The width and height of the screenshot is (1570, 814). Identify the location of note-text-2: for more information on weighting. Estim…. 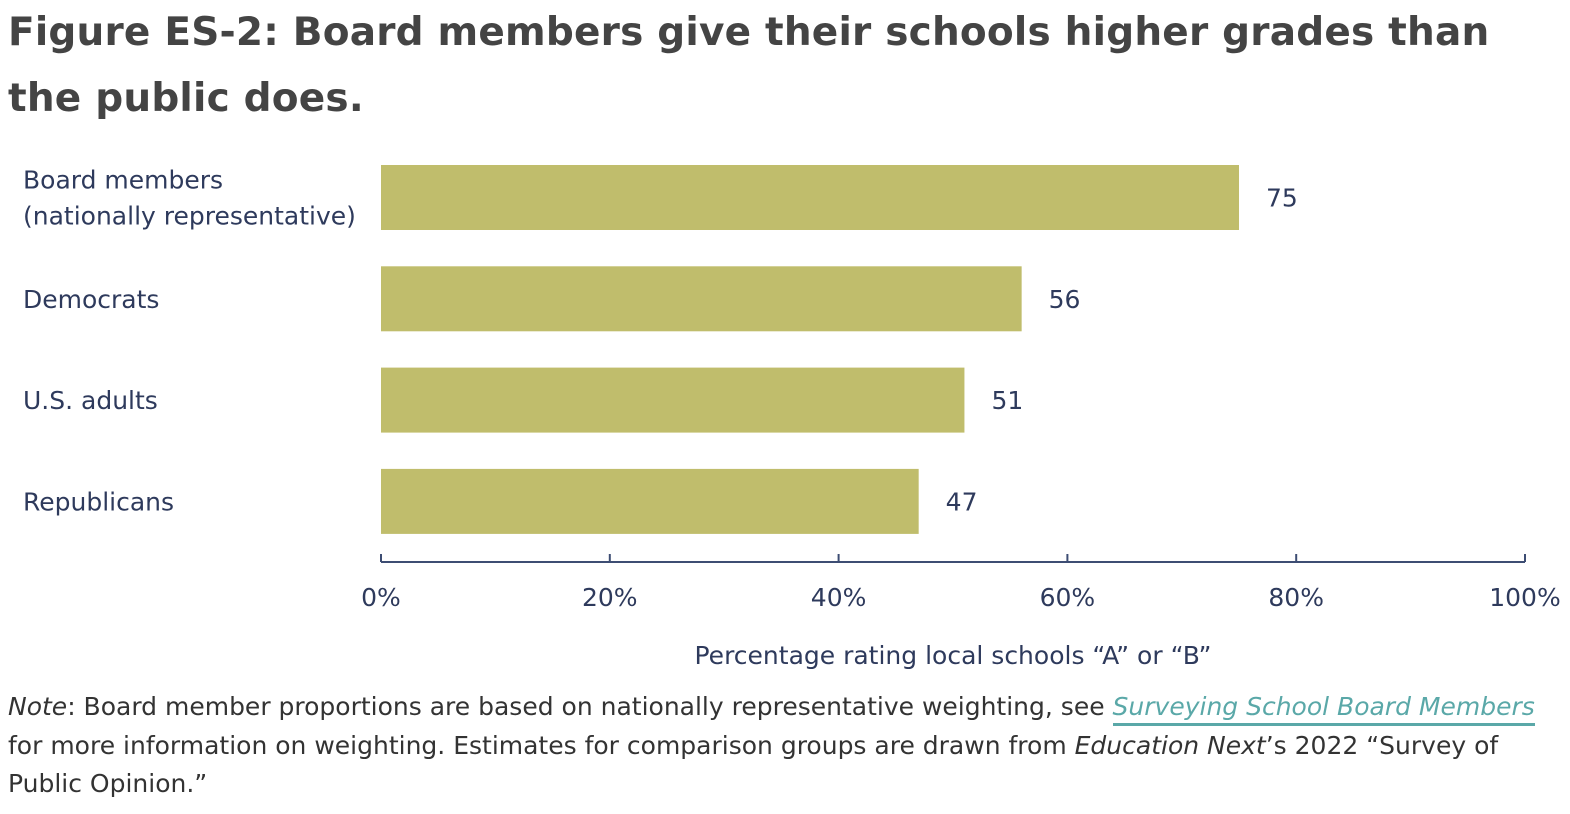
(541, 745).